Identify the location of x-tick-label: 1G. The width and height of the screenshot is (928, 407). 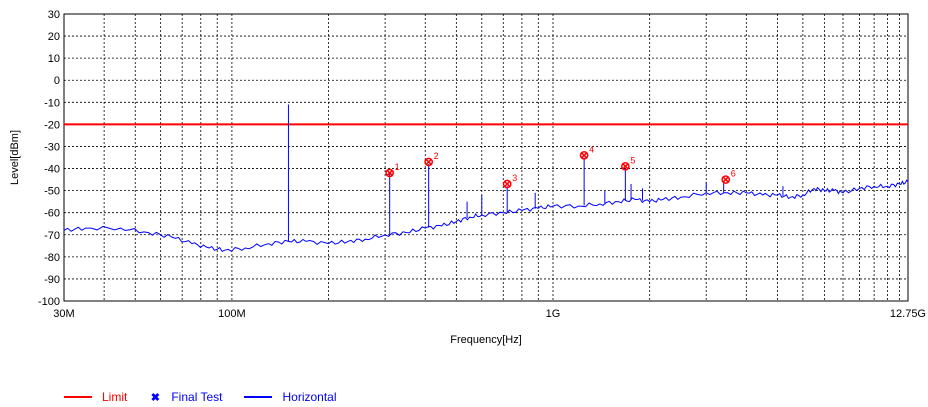
(553, 314).